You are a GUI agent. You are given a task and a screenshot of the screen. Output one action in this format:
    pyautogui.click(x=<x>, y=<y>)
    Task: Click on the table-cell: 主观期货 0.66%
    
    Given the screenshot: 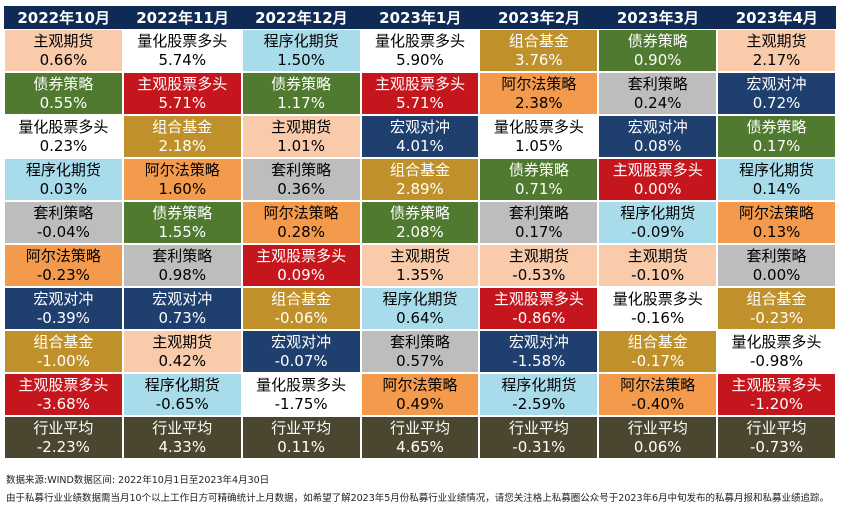 What is the action you would take?
    pyautogui.click(x=63, y=50)
    